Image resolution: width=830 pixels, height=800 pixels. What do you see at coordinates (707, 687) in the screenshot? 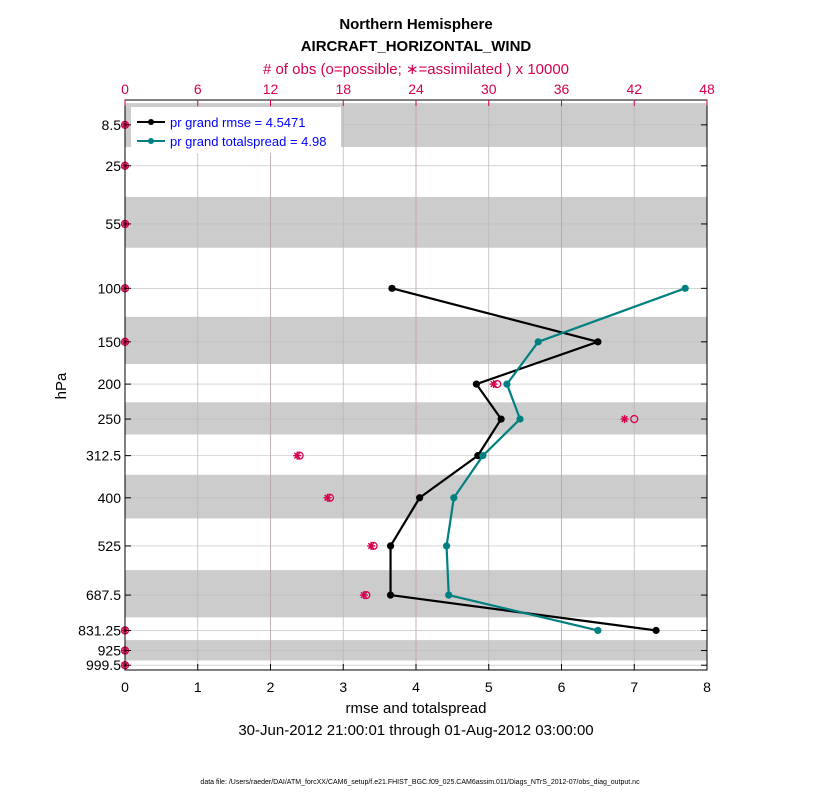
I see `x-tick-label-8: 8` at bounding box center [707, 687].